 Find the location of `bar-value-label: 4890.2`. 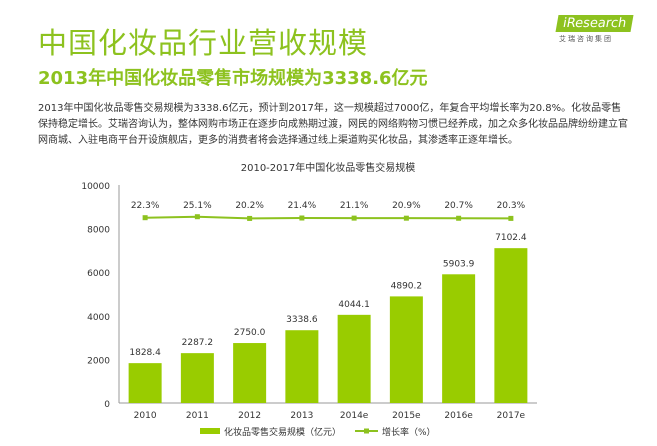

bar-value-label: 4890.2 is located at coordinates (407, 286).